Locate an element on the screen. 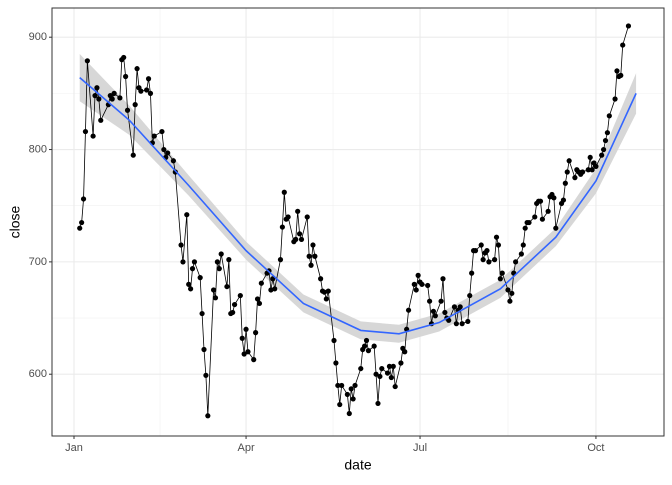 This screenshot has width=672, height=485. x-tick-label: Jan is located at coordinates (74, 448).